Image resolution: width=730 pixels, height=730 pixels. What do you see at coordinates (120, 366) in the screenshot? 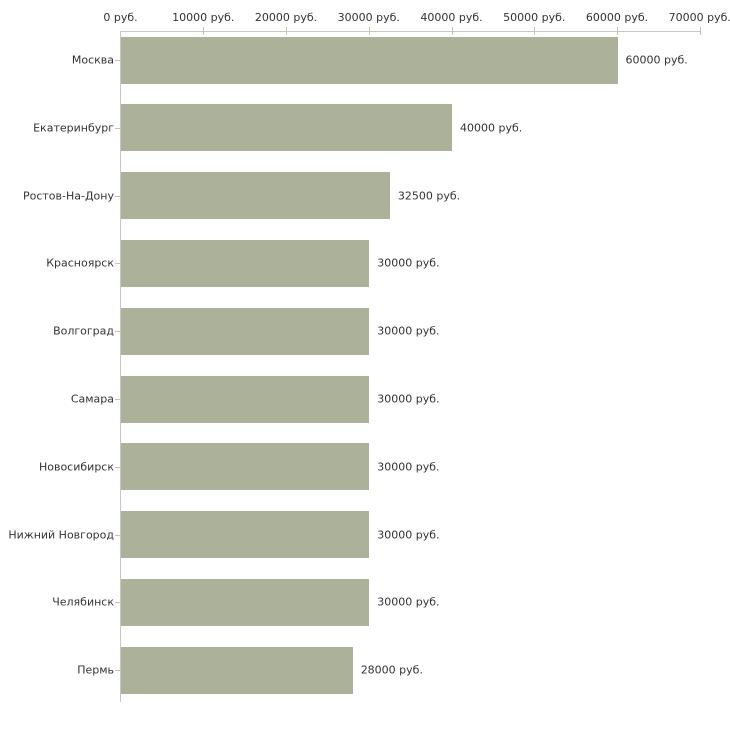
I see `y-axis-line` at bounding box center [120, 366].